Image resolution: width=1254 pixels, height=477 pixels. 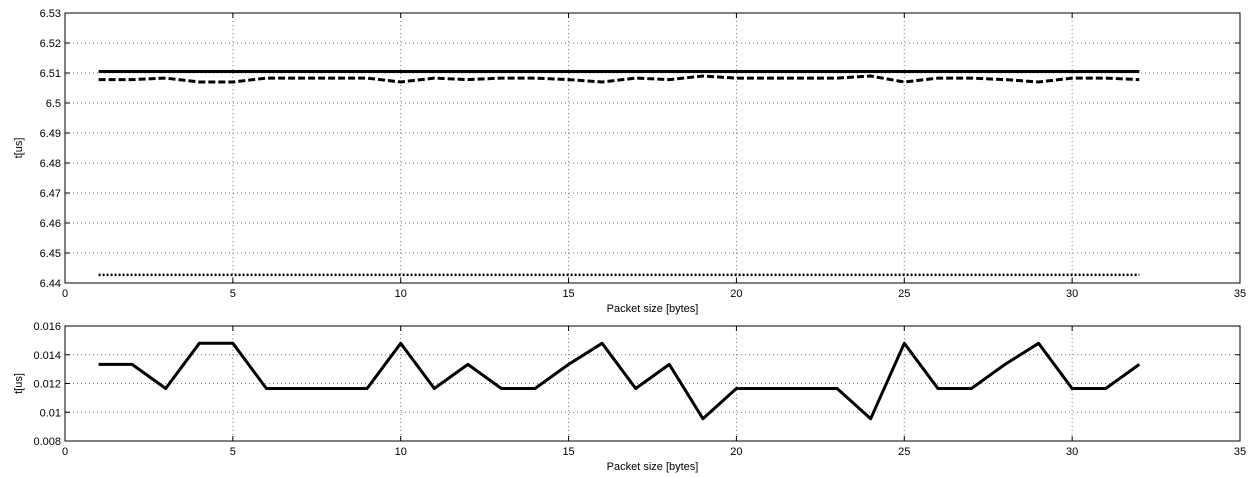 What do you see at coordinates (1072, 452) in the screenshot?
I see `bottom-x-tick-label: 30` at bounding box center [1072, 452].